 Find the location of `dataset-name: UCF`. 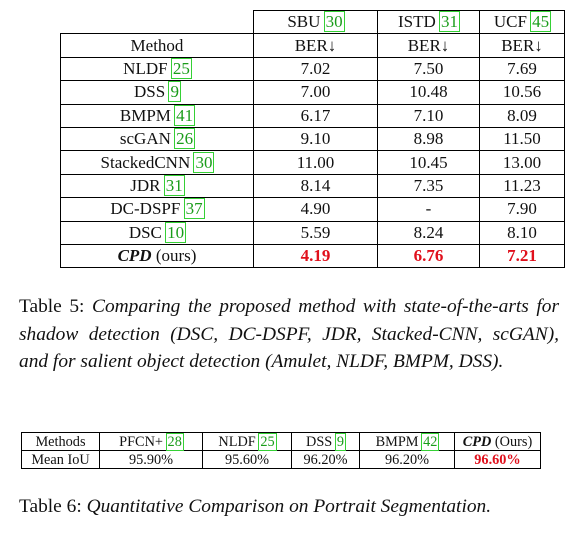

dataset-name: UCF is located at coordinates (510, 22).